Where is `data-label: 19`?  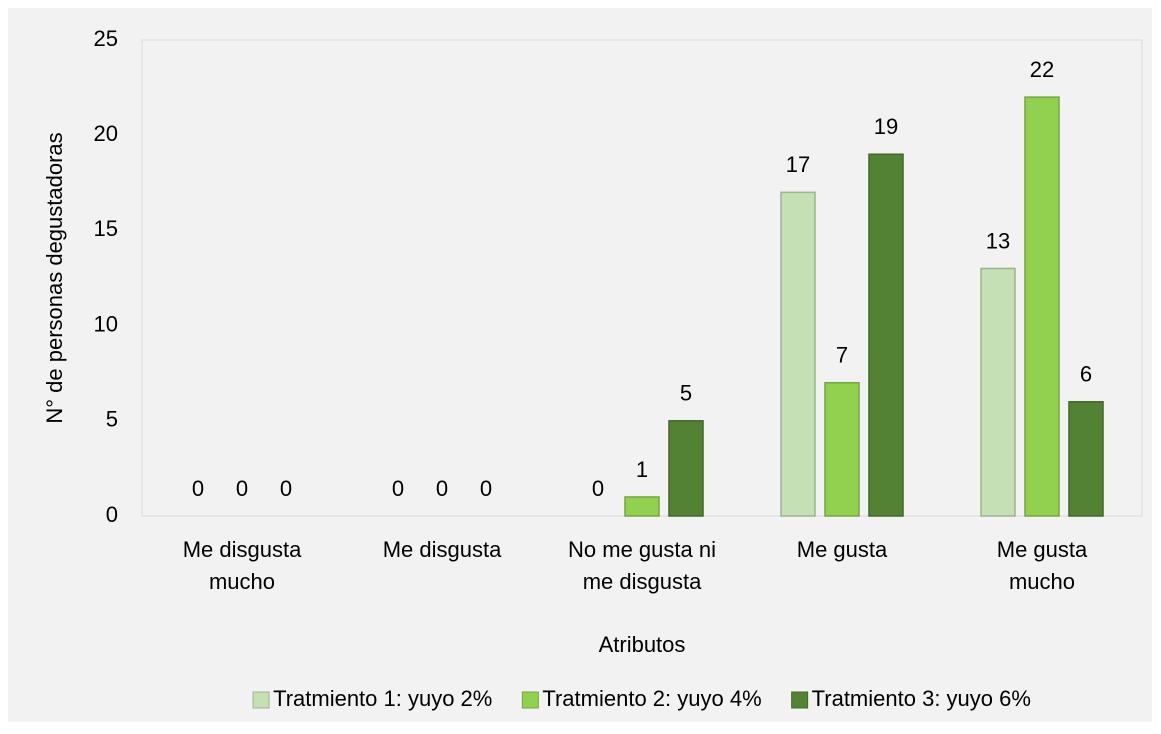
data-label: 19 is located at coordinates (886, 126).